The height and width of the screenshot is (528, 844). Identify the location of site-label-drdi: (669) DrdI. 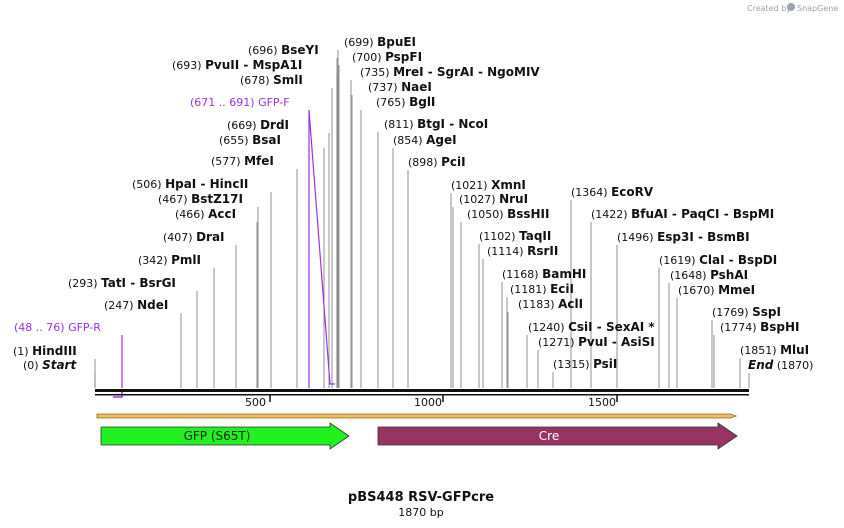
(258, 125).